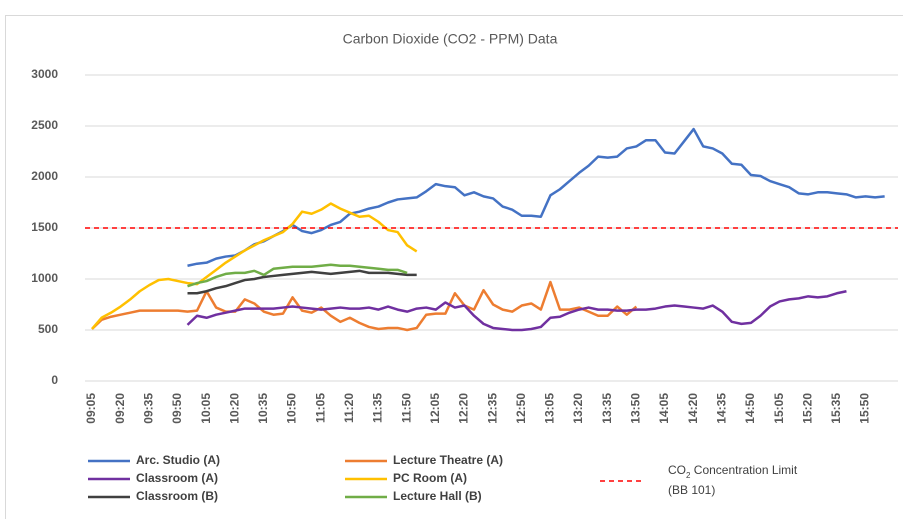  What do you see at coordinates (807, 408) in the screenshot?
I see `x-tick-label: 15:20` at bounding box center [807, 408].